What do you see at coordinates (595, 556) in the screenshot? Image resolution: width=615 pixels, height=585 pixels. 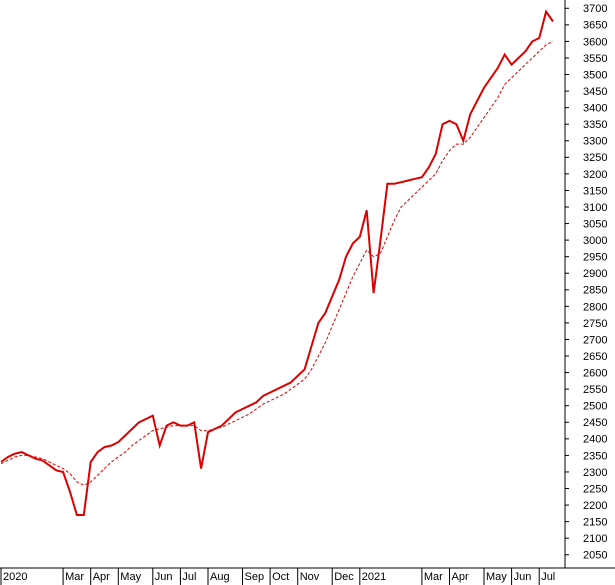 I see `y-tick-label: 2050` at bounding box center [595, 556].